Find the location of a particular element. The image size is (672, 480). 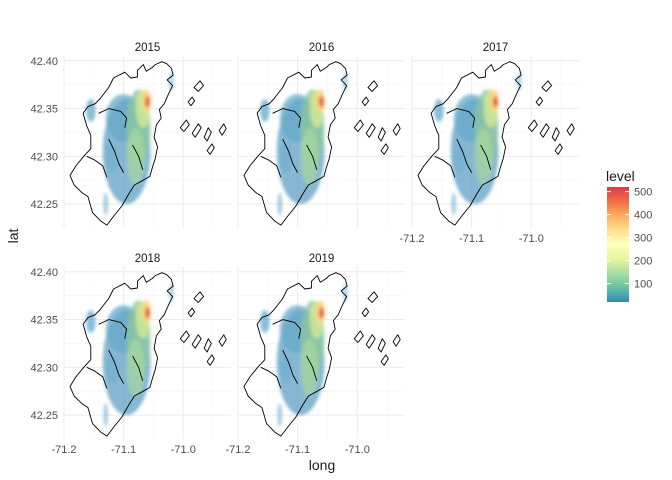

y-tick-label: 42.35 is located at coordinates (44, 321).